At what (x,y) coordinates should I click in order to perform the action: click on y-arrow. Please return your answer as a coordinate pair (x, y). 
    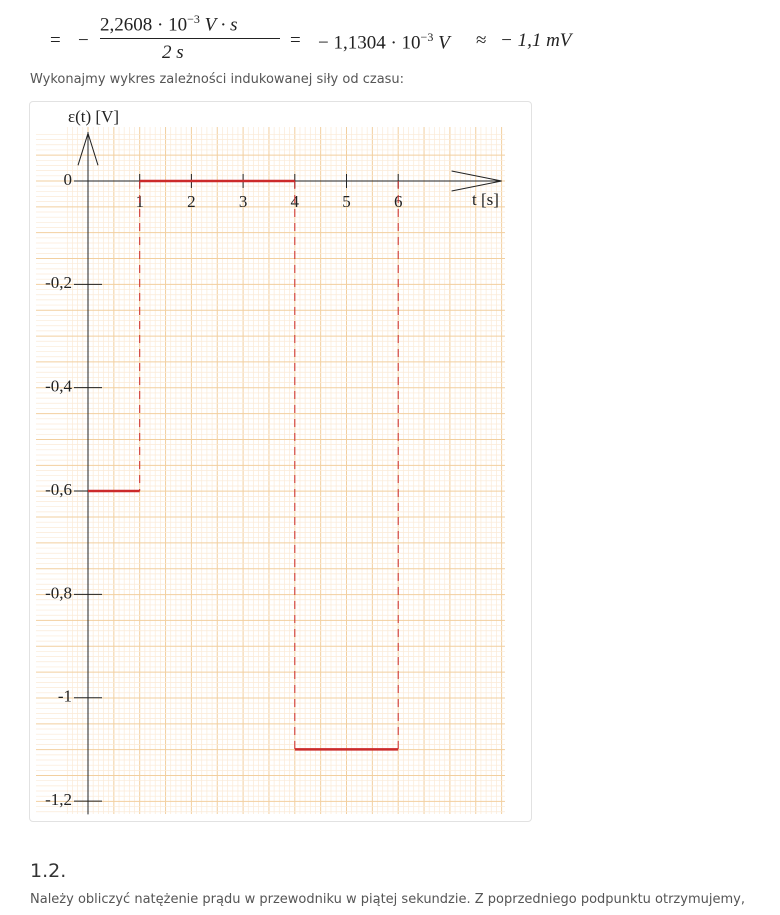
    Looking at the image, I should click on (88, 148).